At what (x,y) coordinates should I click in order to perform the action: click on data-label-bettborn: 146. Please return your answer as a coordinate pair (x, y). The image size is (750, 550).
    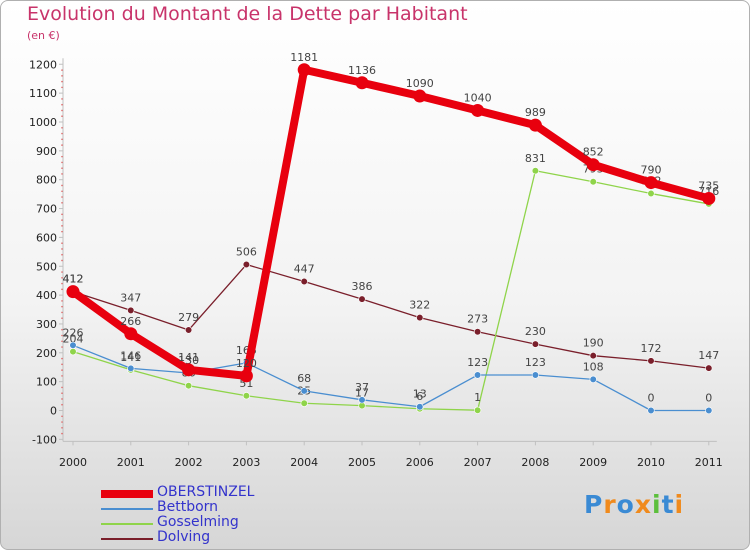
    Looking at the image, I should click on (130, 355).